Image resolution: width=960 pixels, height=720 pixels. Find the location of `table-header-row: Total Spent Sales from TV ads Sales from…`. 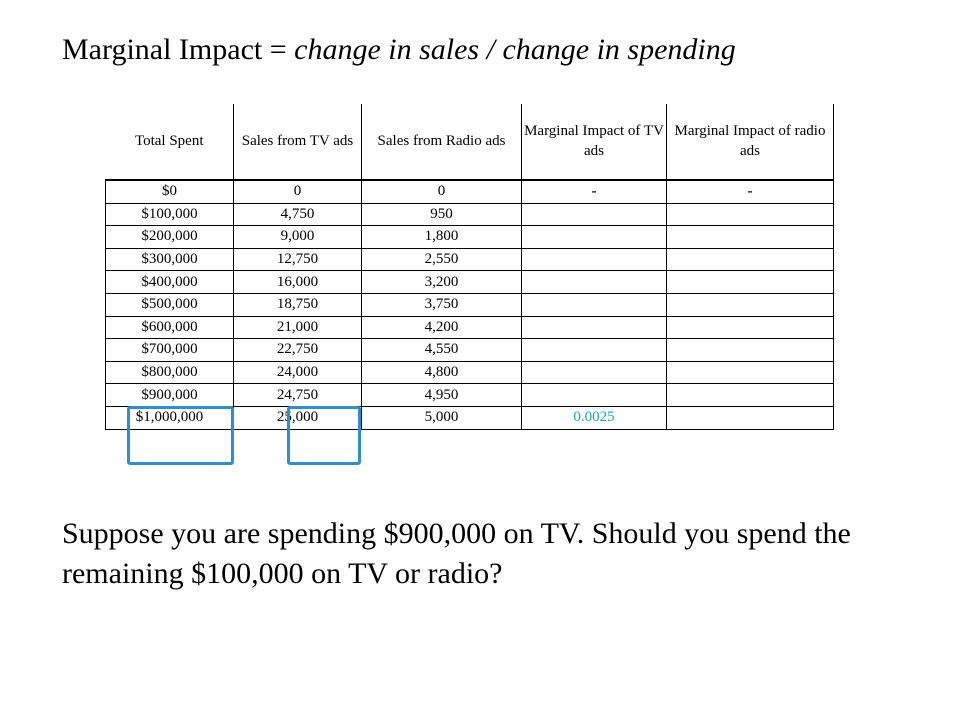

table-header-row: Total Spent Sales from TV ads Sales from… is located at coordinates (469, 142).